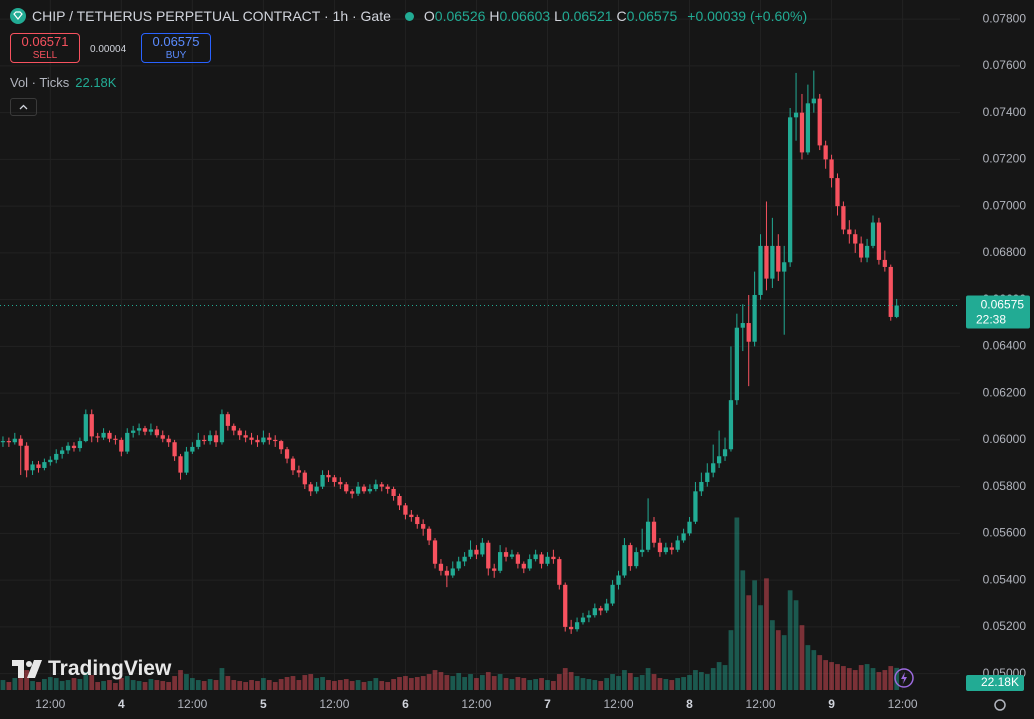 The width and height of the screenshot is (1034, 719). Describe the element at coordinates (1005, 626) in the screenshot. I see `y-tick-label: 0.05200` at that location.